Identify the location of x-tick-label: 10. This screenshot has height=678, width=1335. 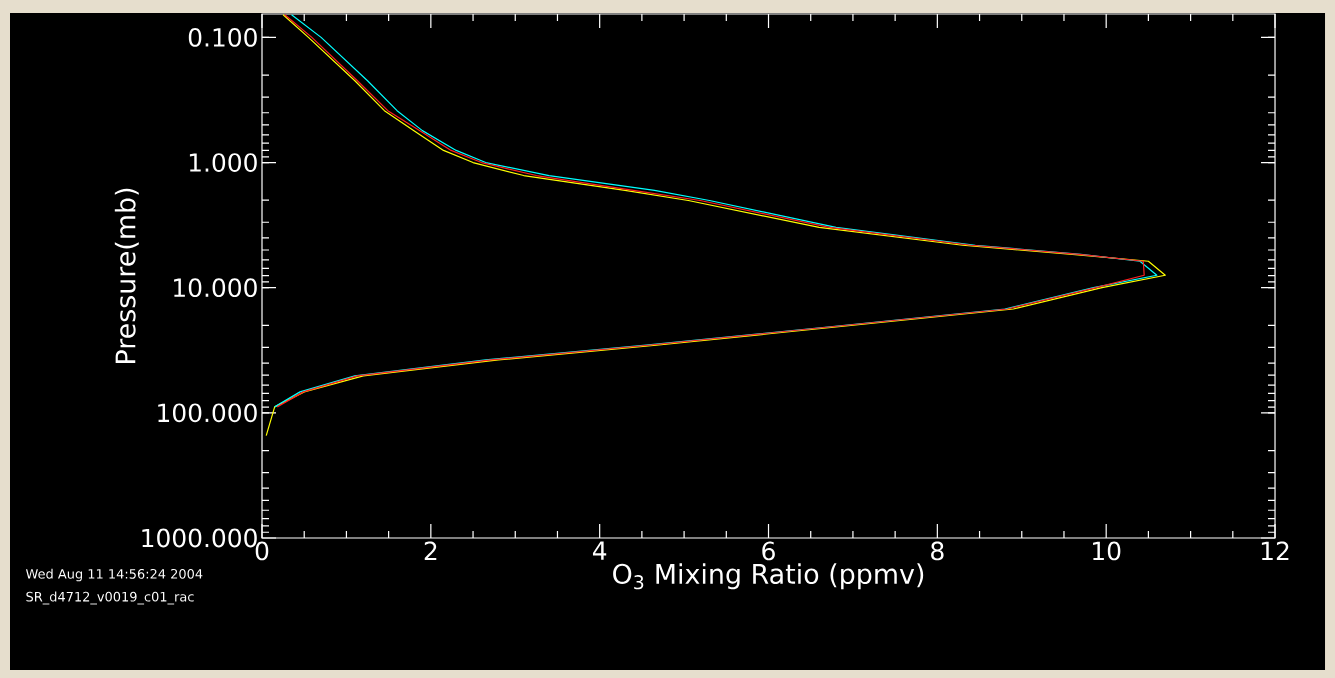
(1107, 551).